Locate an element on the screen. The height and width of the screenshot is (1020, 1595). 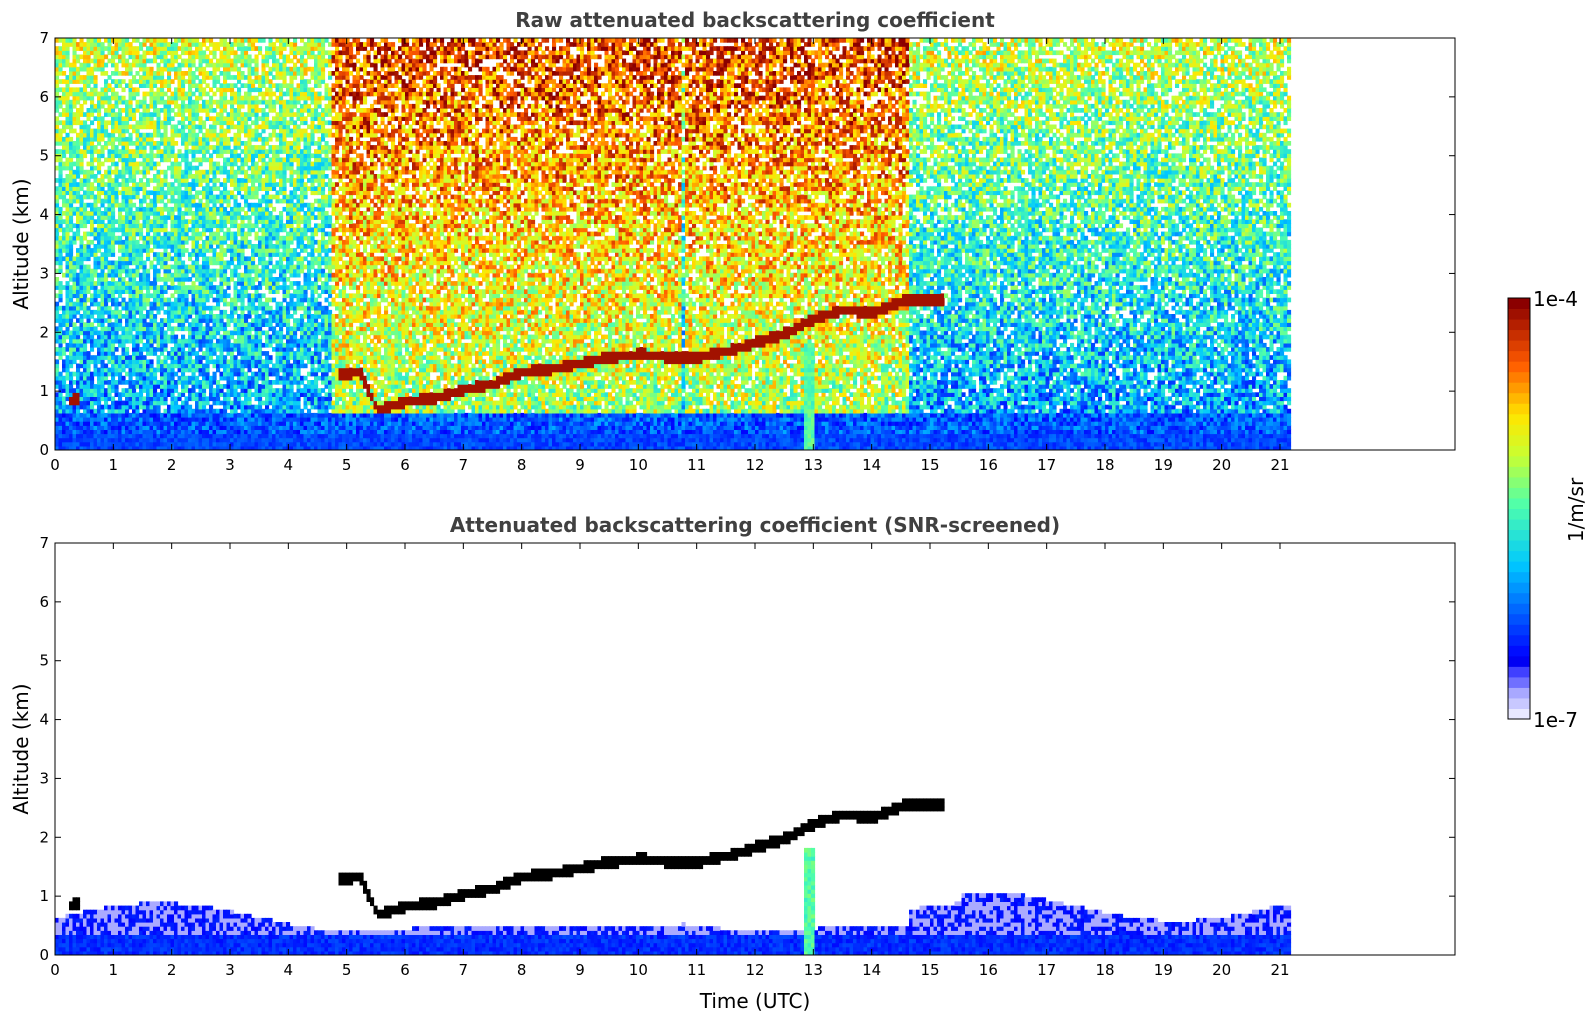
panel-raw-ytick-label: 5 is located at coordinates (44, 156).